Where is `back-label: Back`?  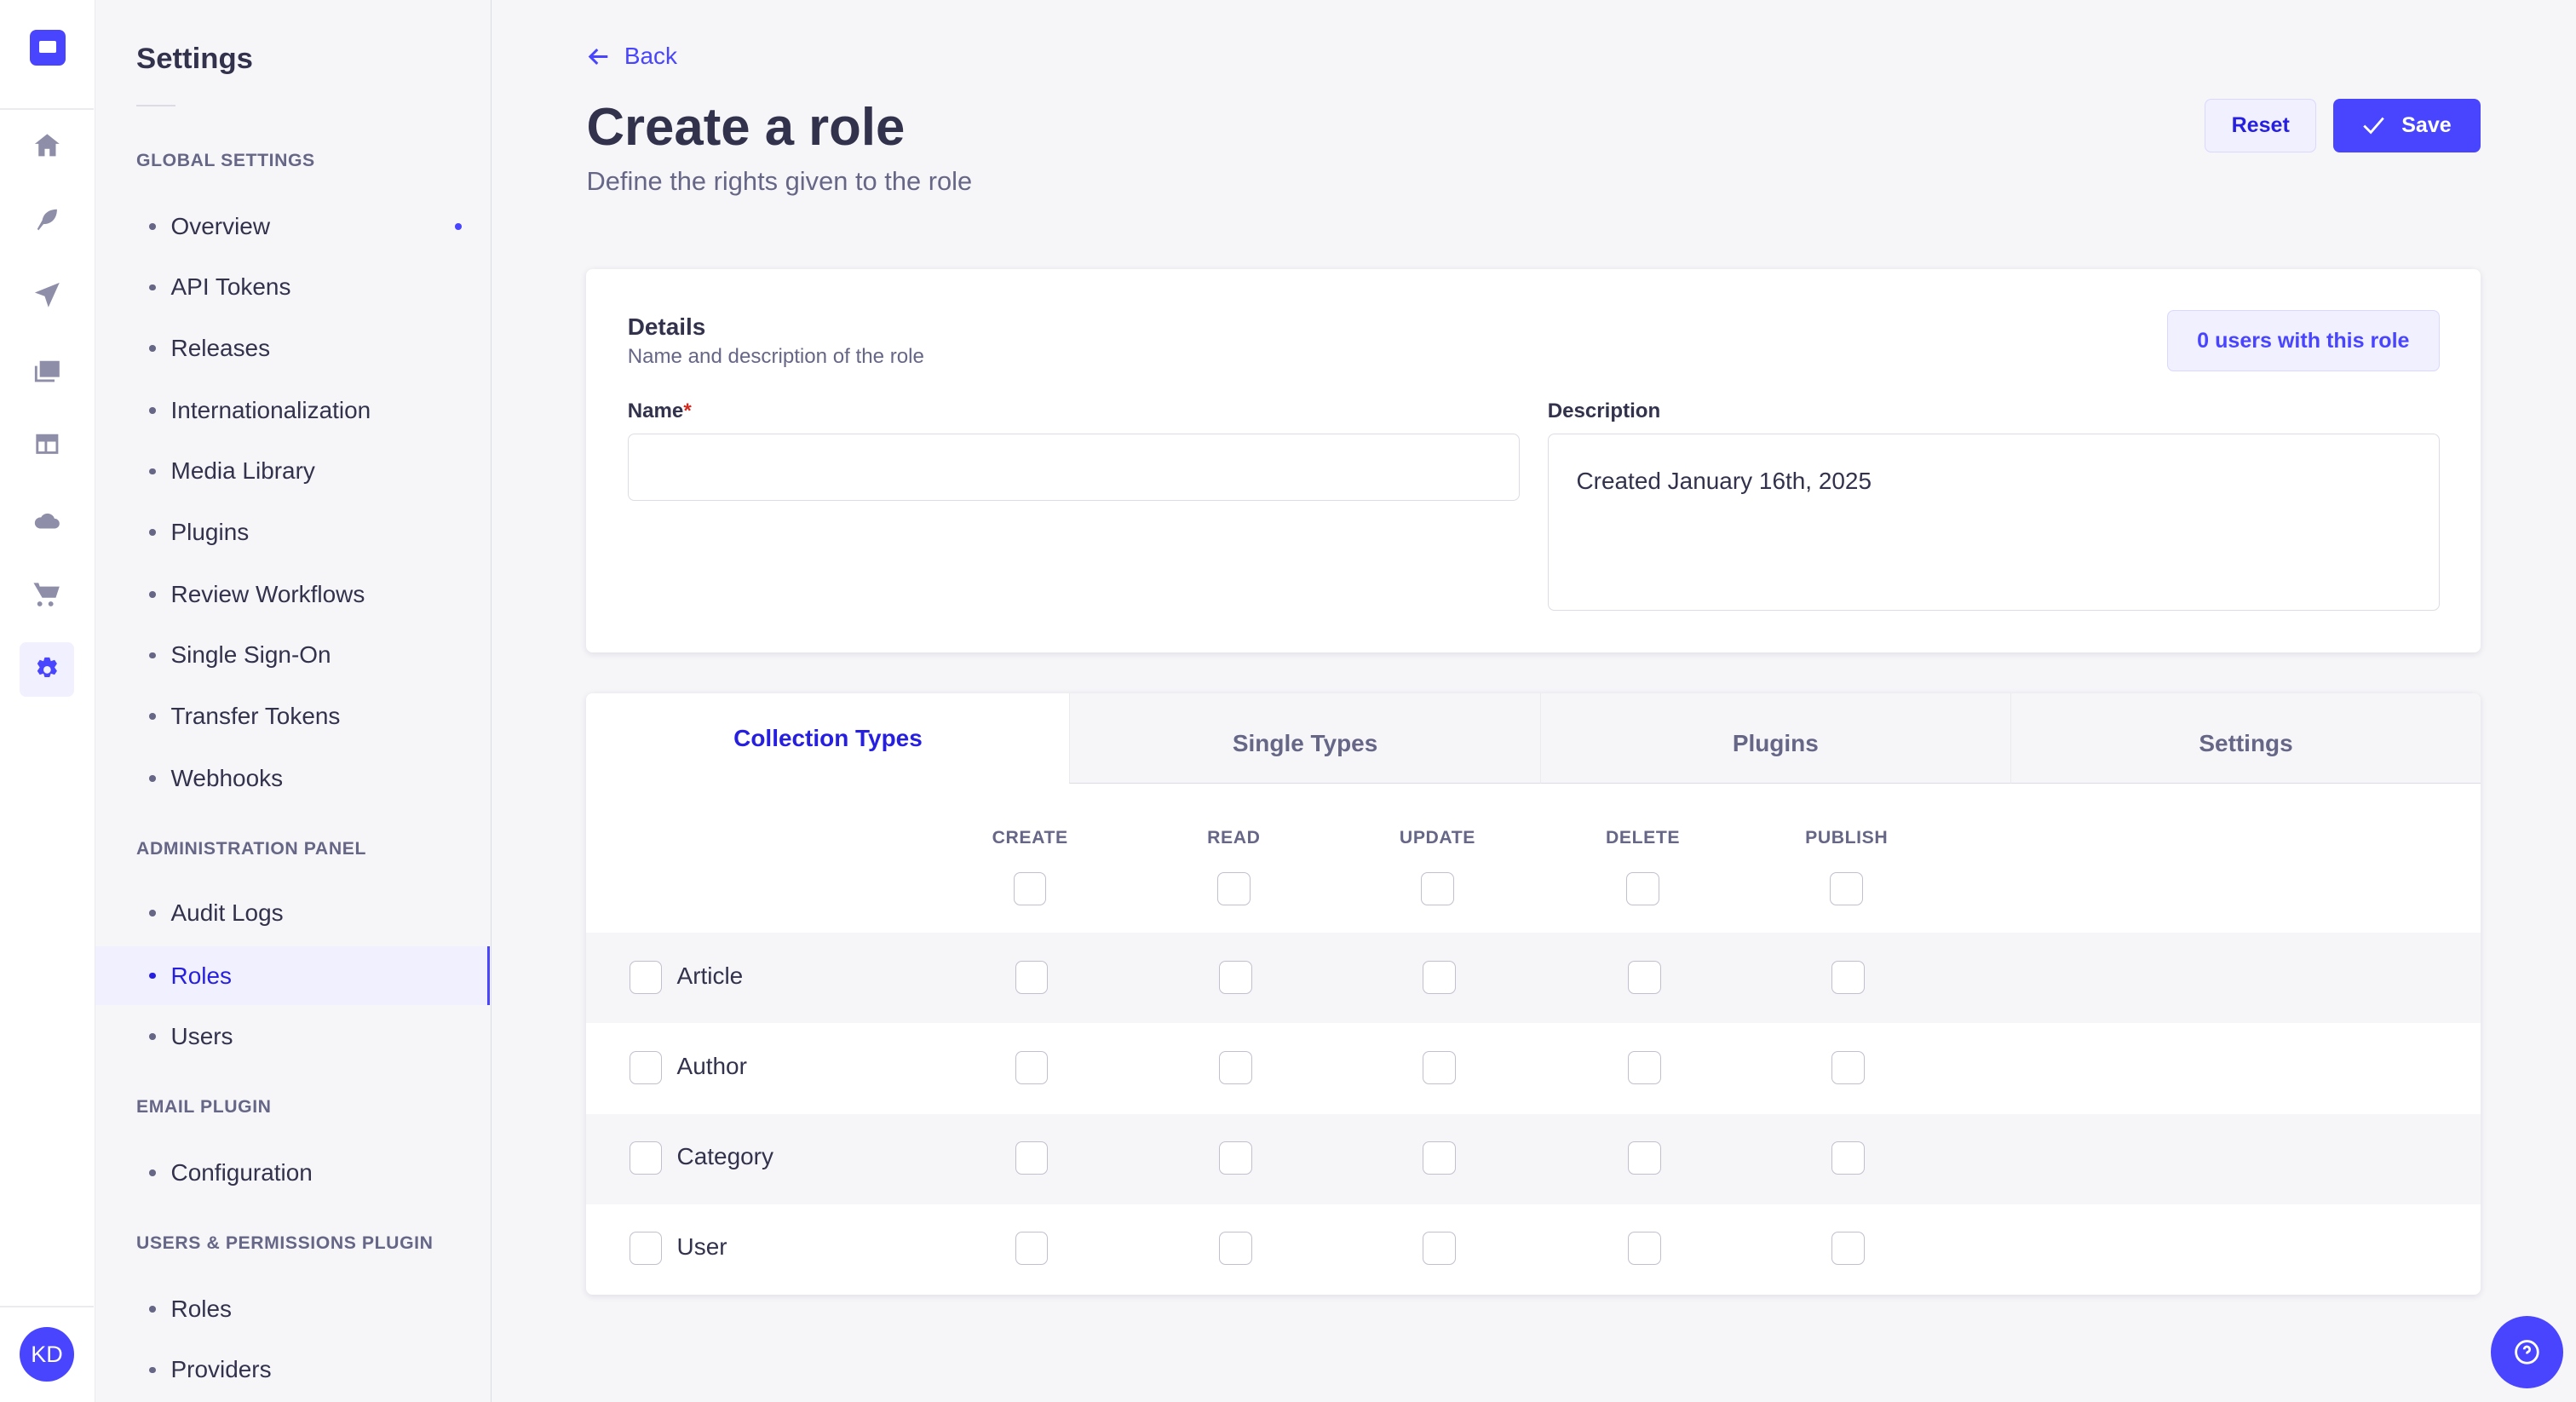 back-label: Back is located at coordinates (650, 57).